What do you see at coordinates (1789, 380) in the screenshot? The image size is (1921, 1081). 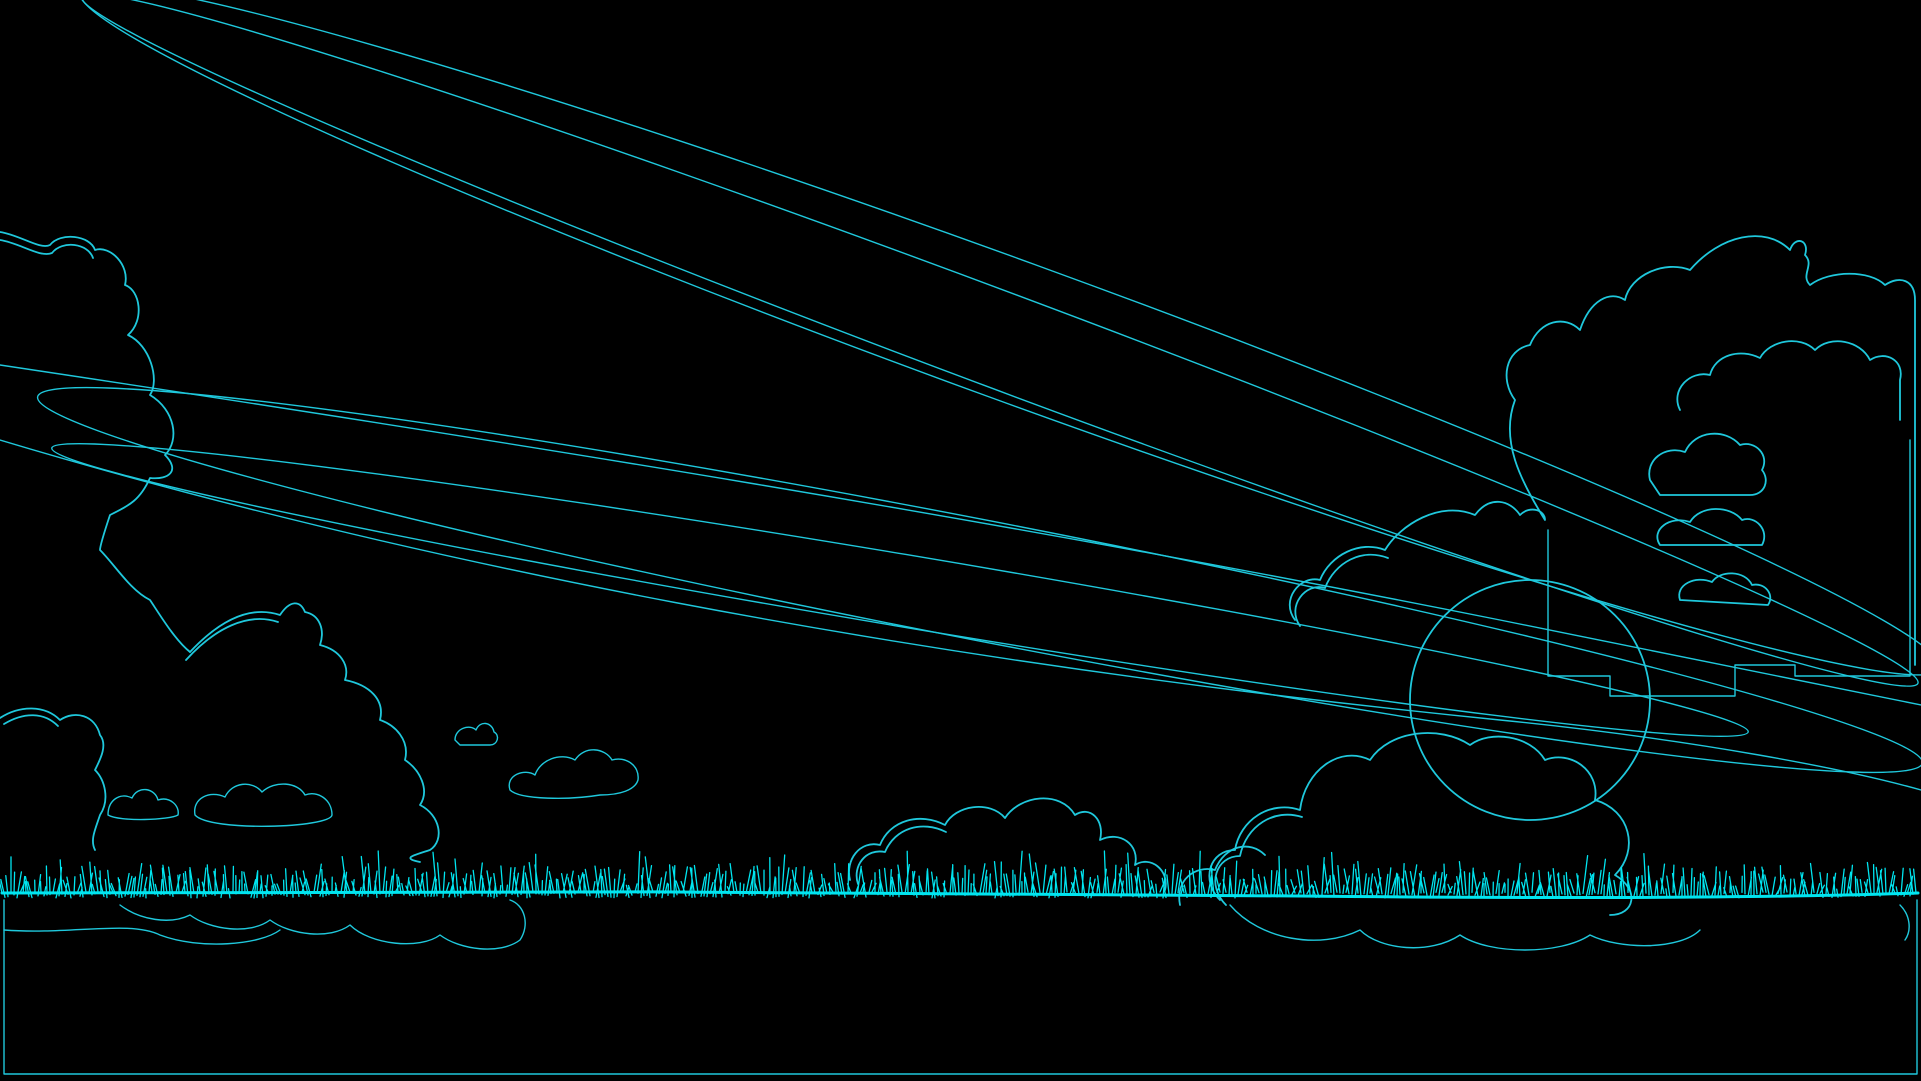 I see `cloud-right-inner` at bounding box center [1789, 380].